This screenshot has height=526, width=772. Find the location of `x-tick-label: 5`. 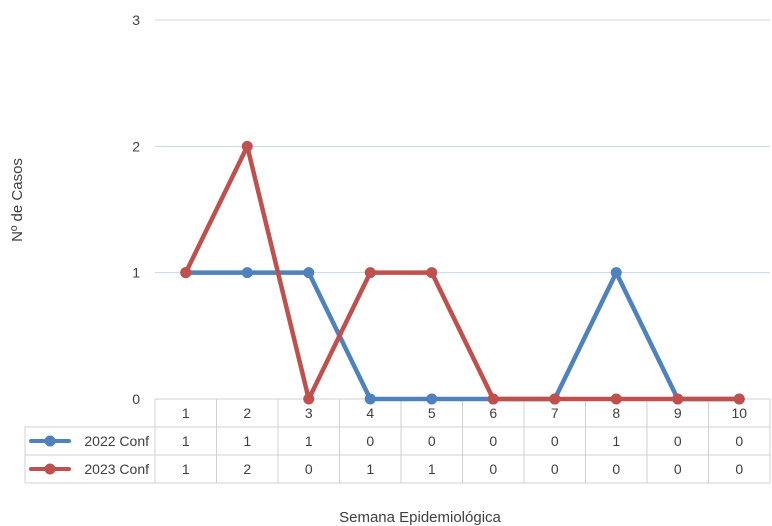

x-tick-label: 5 is located at coordinates (432, 413).